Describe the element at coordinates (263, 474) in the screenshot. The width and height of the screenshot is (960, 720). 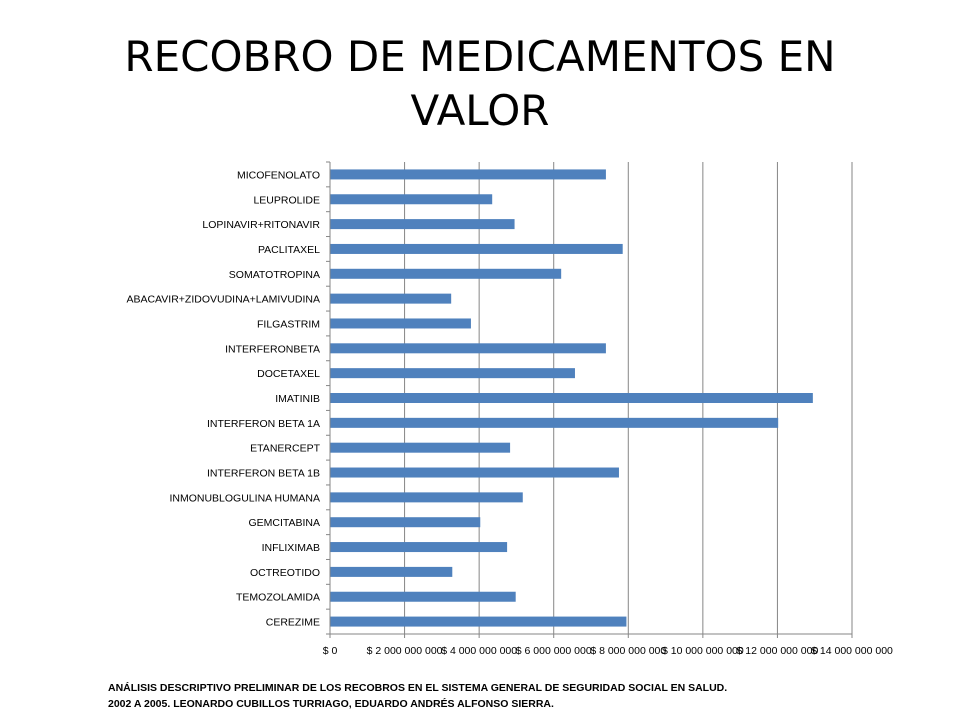
I see `y-tick-label-12: INTERFERON BETA 1B` at that location.